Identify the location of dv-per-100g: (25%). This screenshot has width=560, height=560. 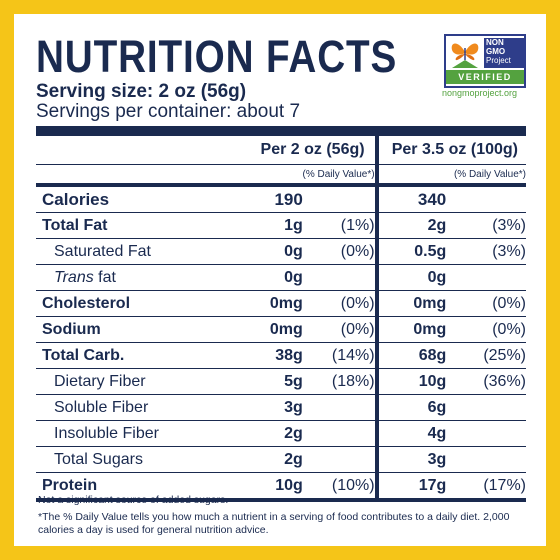
(486, 355).